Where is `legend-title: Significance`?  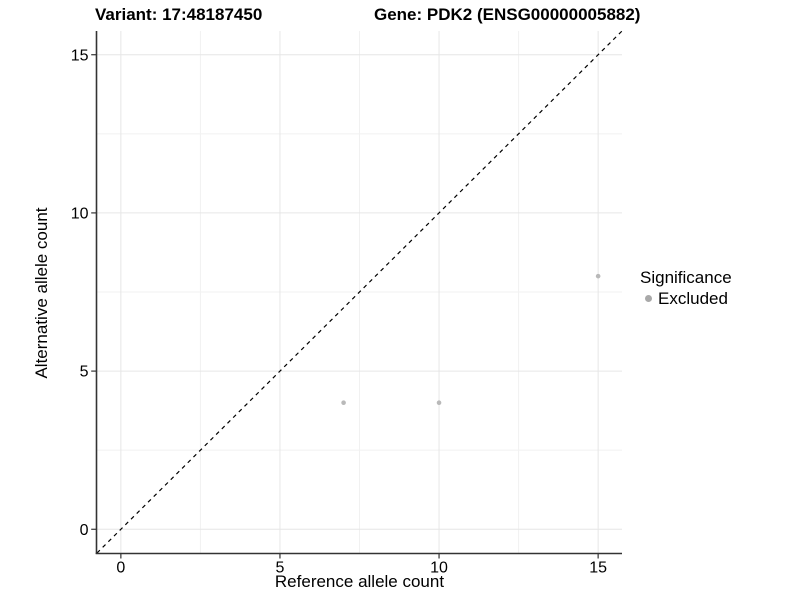
legend-title: Significance is located at coordinates (686, 277).